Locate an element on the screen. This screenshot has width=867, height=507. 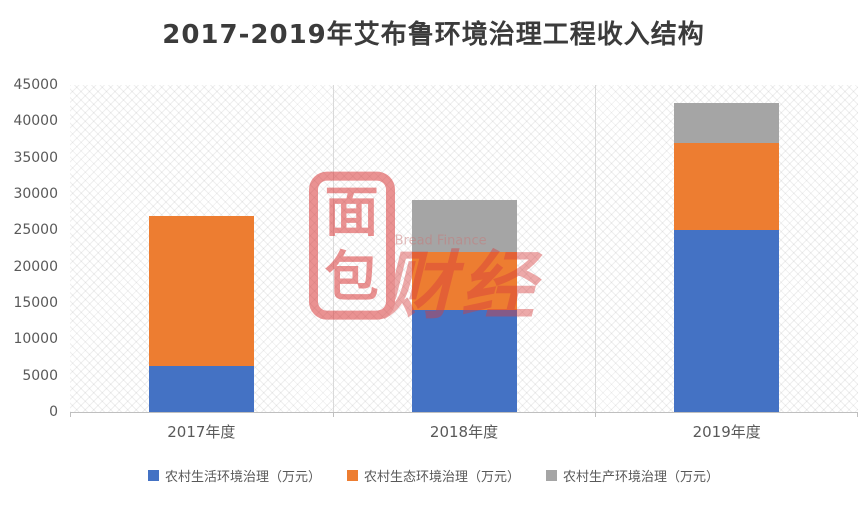
x-axis-labels: 2017年度 2018年度 2019年度 is located at coordinates (464, 431).